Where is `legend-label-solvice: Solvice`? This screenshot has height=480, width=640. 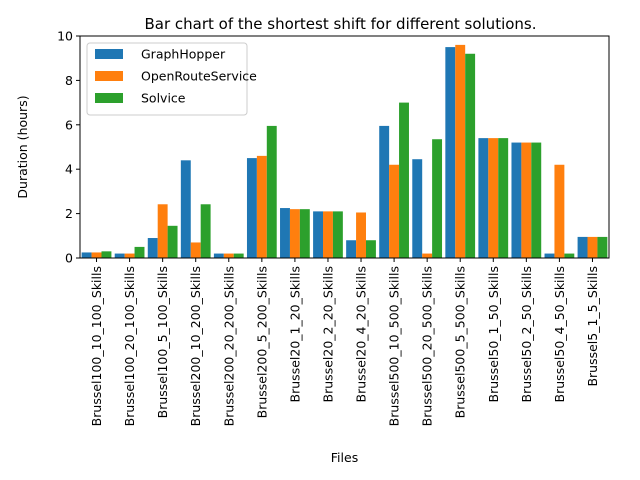
legend-label-solvice: Solvice is located at coordinates (163, 98).